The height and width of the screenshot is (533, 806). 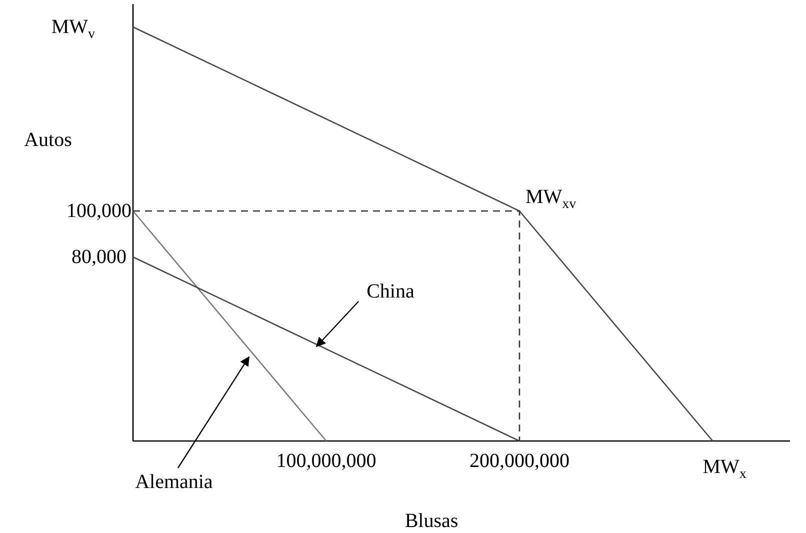 I want to click on text: China, so click(x=390, y=291).